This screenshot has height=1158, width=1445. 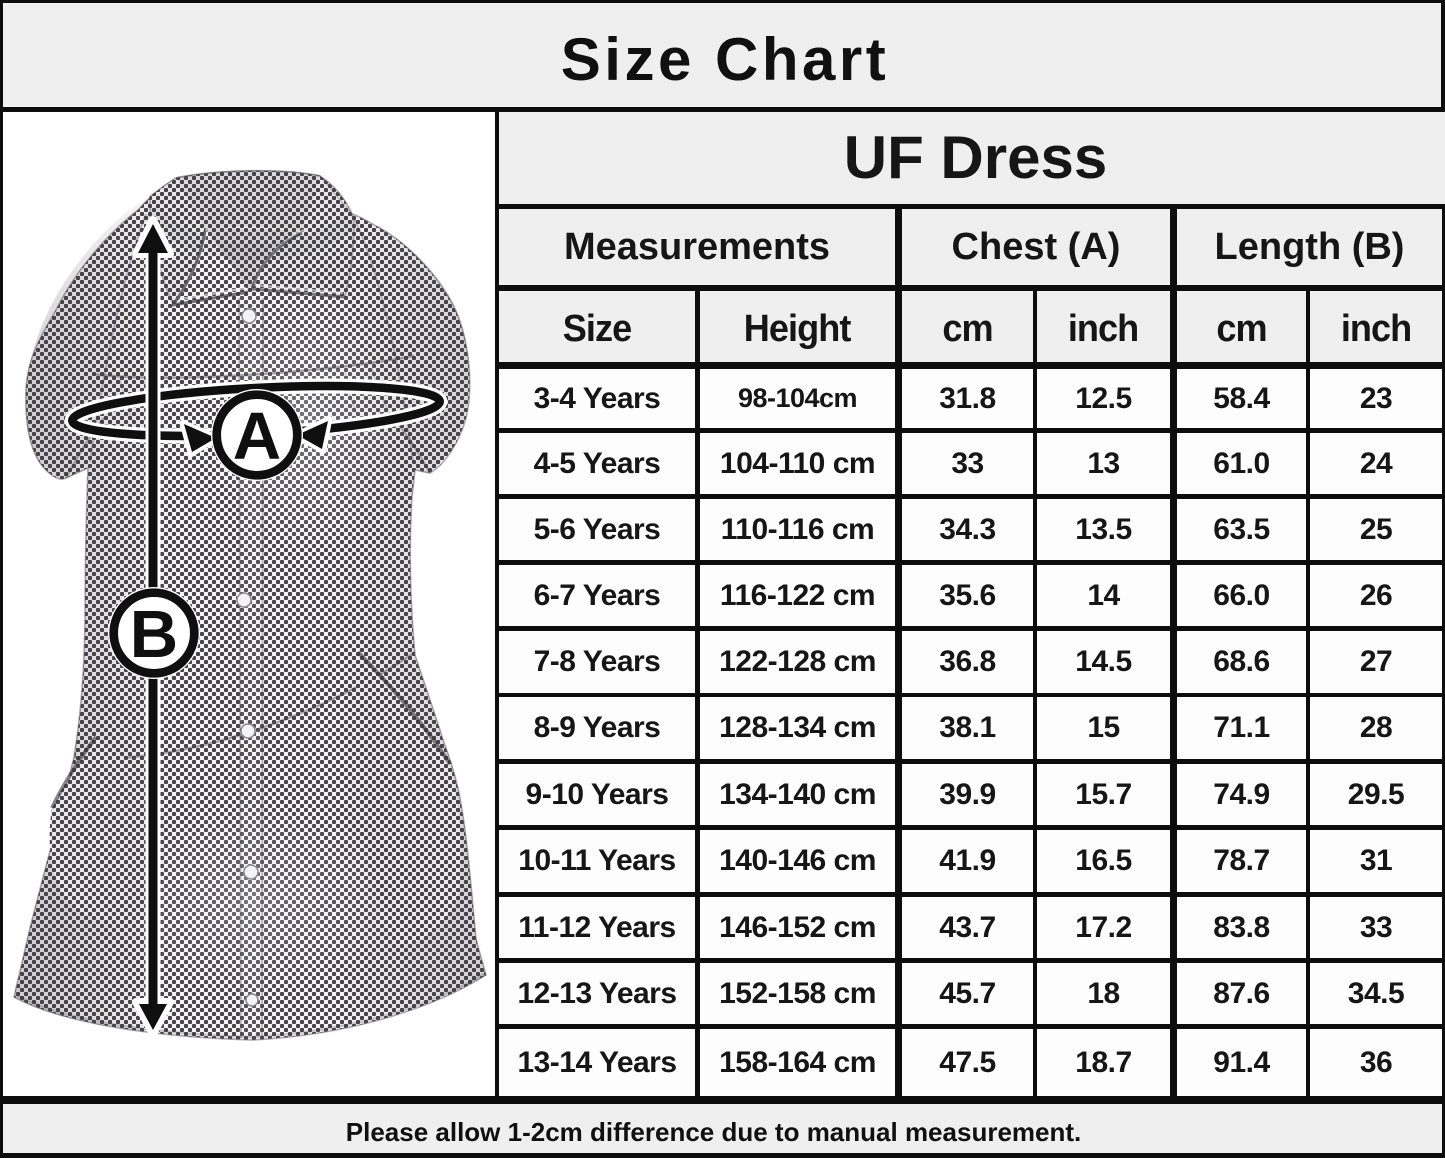 I want to click on svg-text: B, so click(x=154, y=634).